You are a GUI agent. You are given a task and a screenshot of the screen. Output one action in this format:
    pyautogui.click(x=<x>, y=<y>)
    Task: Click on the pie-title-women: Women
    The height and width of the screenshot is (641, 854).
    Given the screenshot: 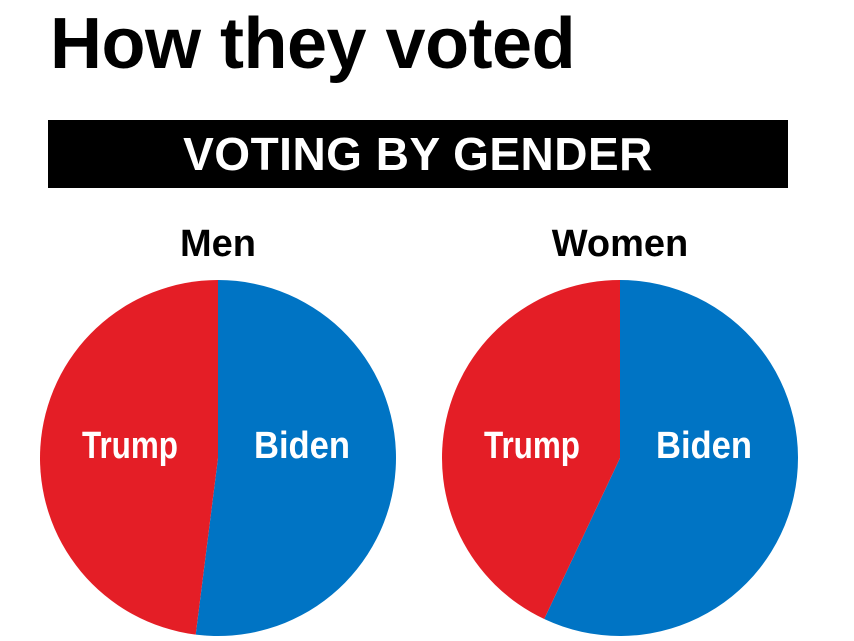 What is the action you would take?
    pyautogui.click(x=620, y=244)
    